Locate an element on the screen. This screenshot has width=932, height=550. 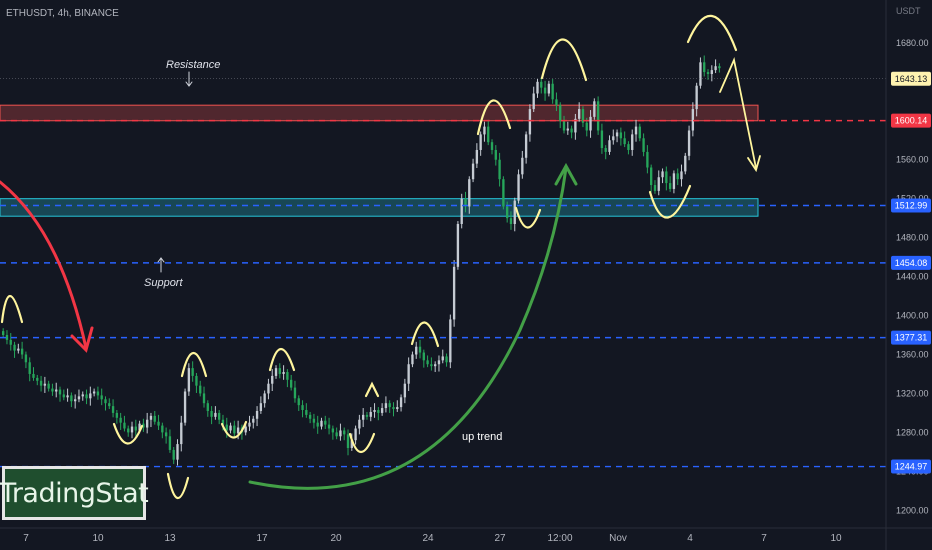
price-tag-label: 1377.31 is located at coordinates (911, 338).